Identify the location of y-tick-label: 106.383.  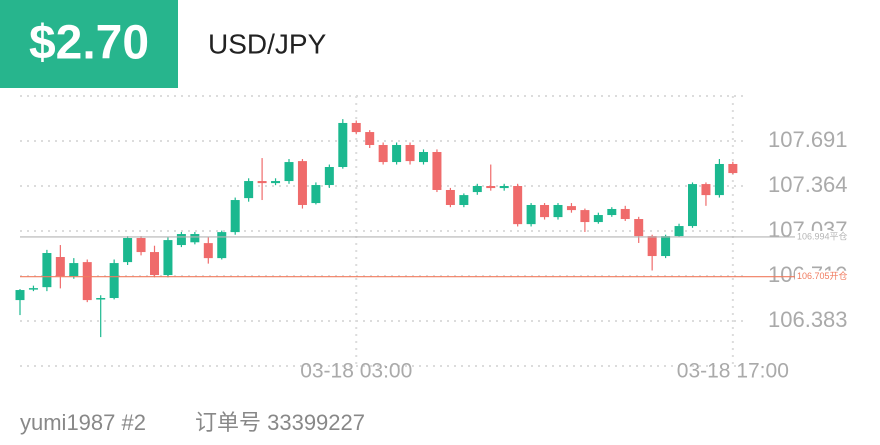
(808, 319).